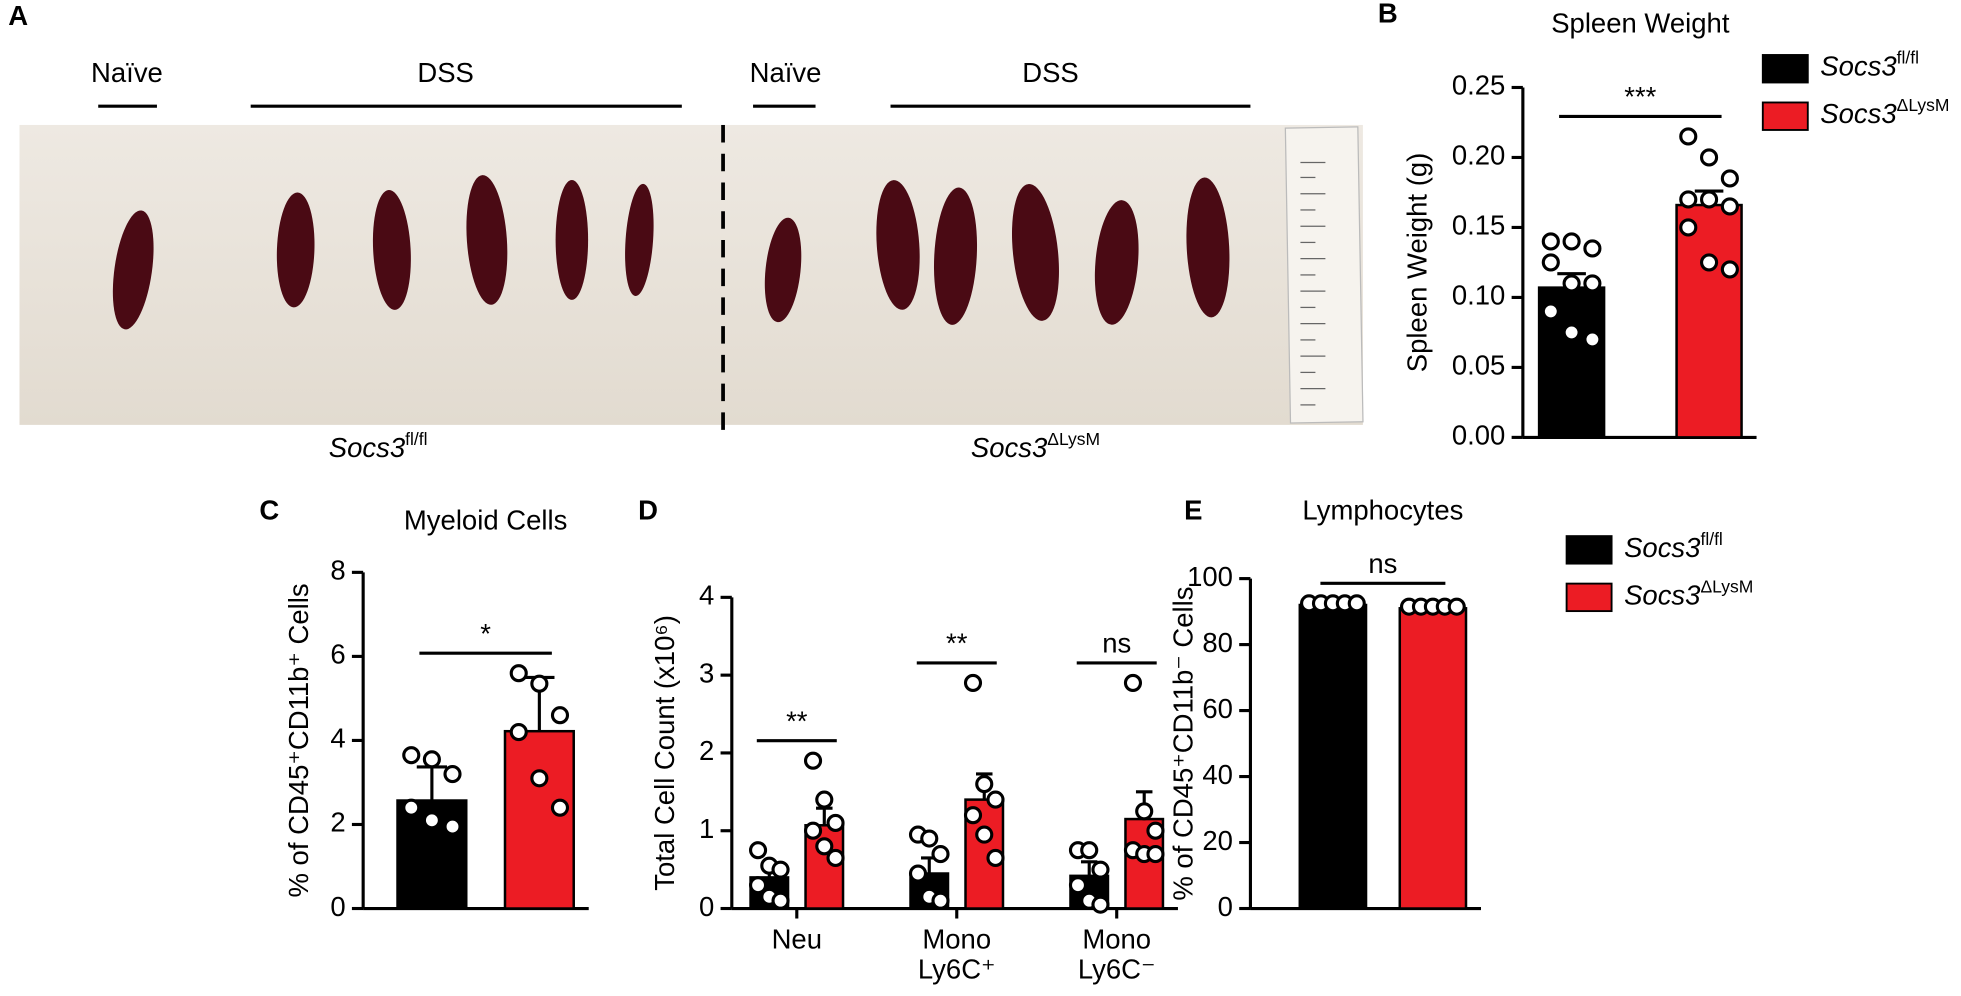 This screenshot has height=996, width=1961. I want to click on genotype-label: Socs3ΔLysM, so click(1035, 446).